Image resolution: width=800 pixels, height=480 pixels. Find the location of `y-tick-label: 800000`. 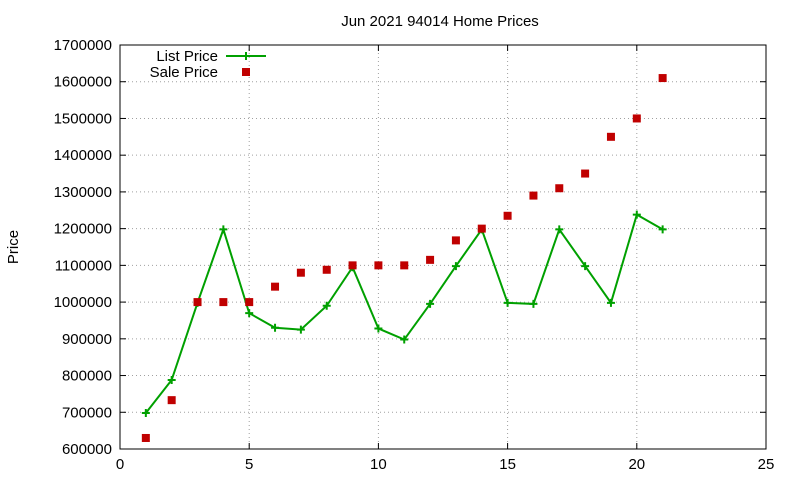

y-tick-label: 800000 is located at coordinates (87, 376).